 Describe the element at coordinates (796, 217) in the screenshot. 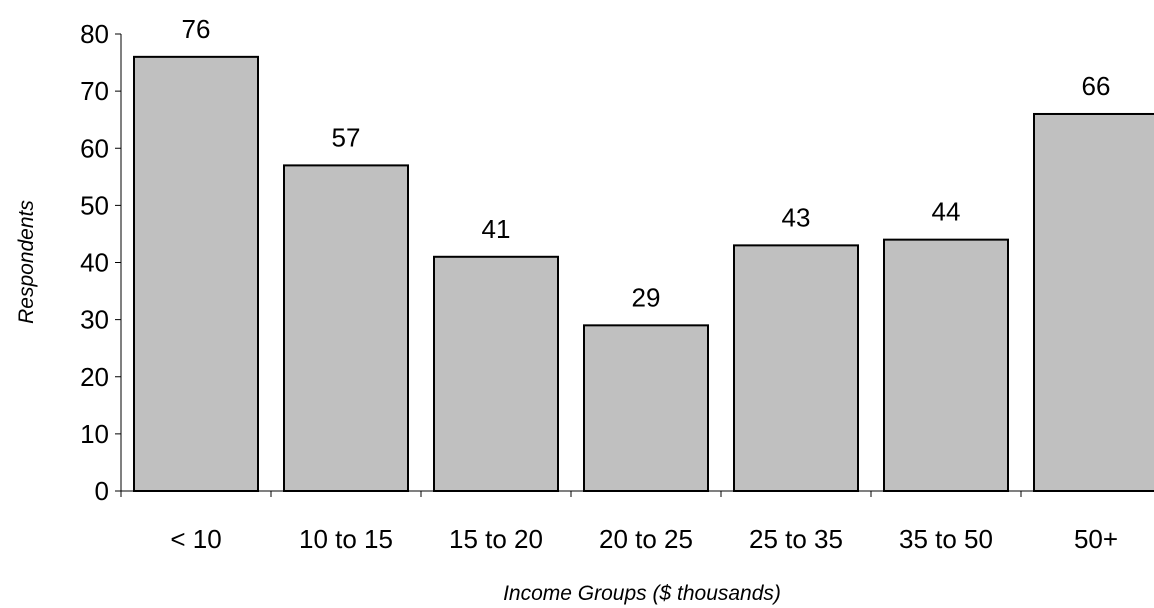

I see `data-label: 43` at that location.